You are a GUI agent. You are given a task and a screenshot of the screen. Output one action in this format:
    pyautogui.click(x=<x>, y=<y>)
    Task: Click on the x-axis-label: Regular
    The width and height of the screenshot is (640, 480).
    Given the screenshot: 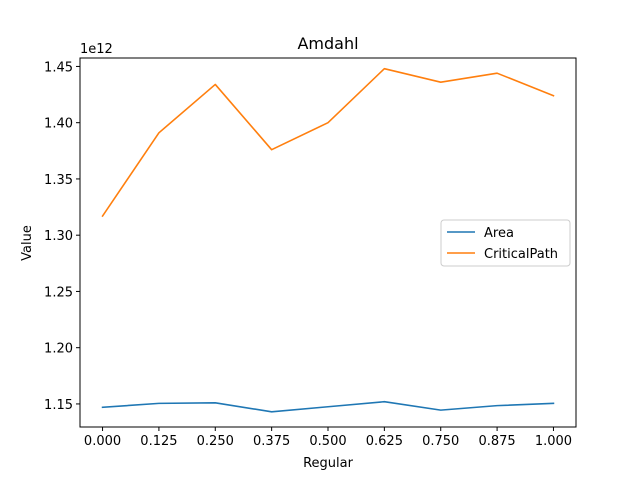 What is the action you would take?
    pyautogui.click(x=328, y=463)
    